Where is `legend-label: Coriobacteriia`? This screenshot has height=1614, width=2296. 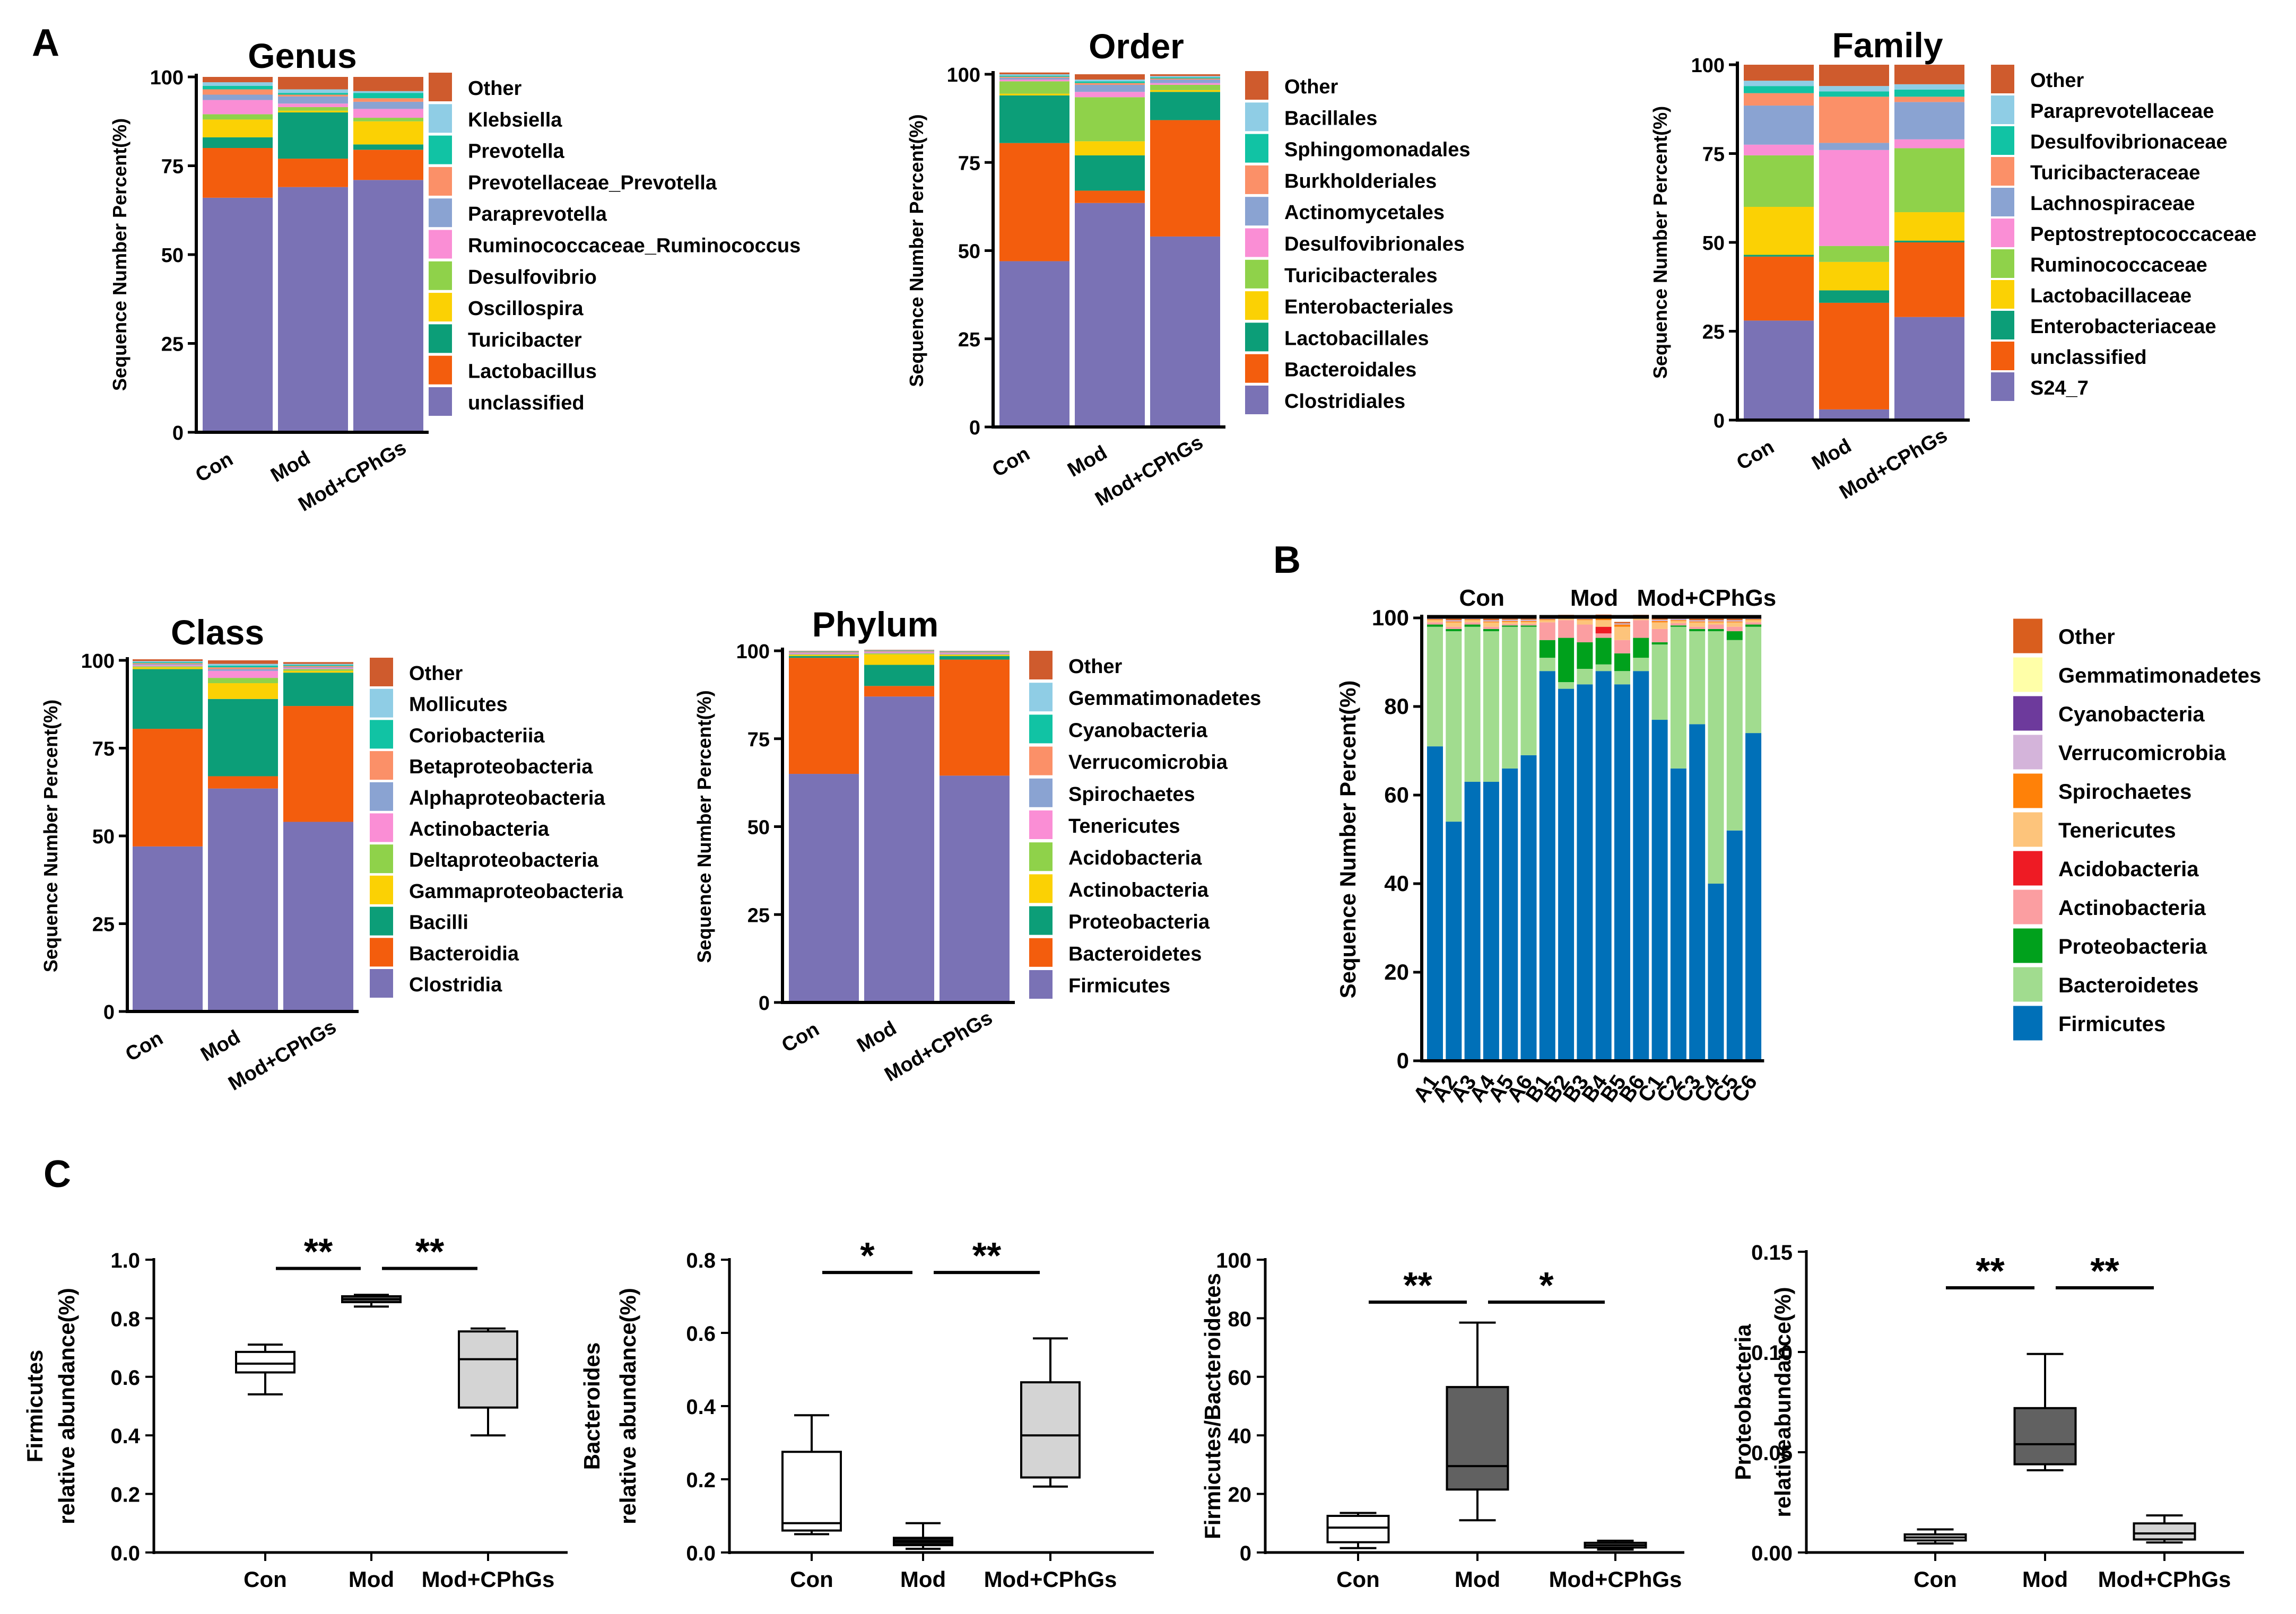
legend-label: Coriobacteriia is located at coordinates (477, 736).